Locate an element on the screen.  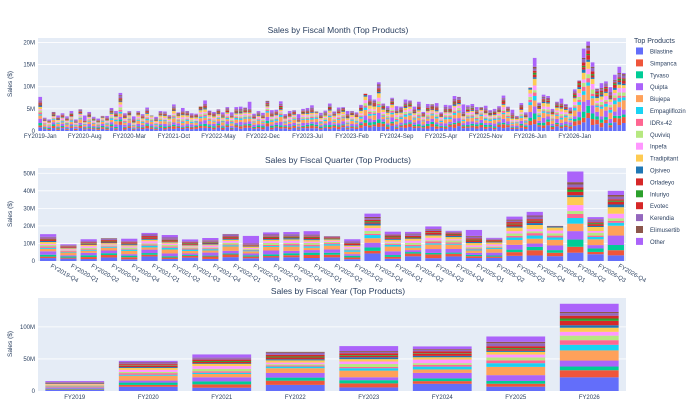
legend-item: Elimusertib is located at coordinates (658, 230).